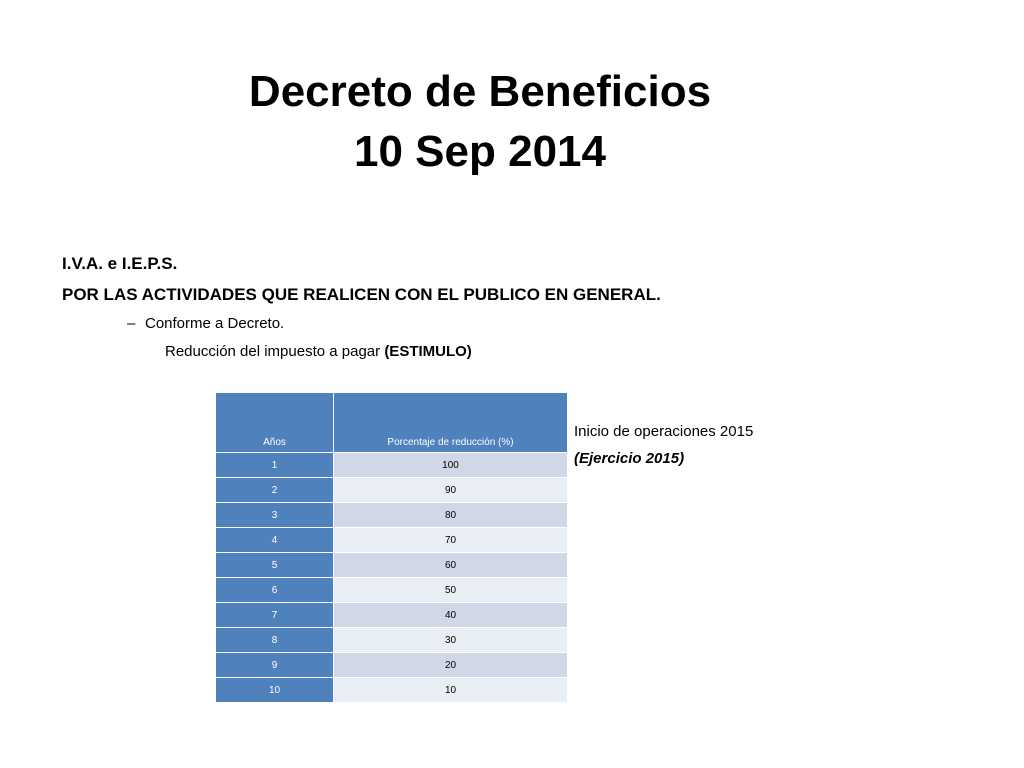 The height and width of the screenshot is (768, 1024). I want to click on year-cell: 9, so click(274, 665).